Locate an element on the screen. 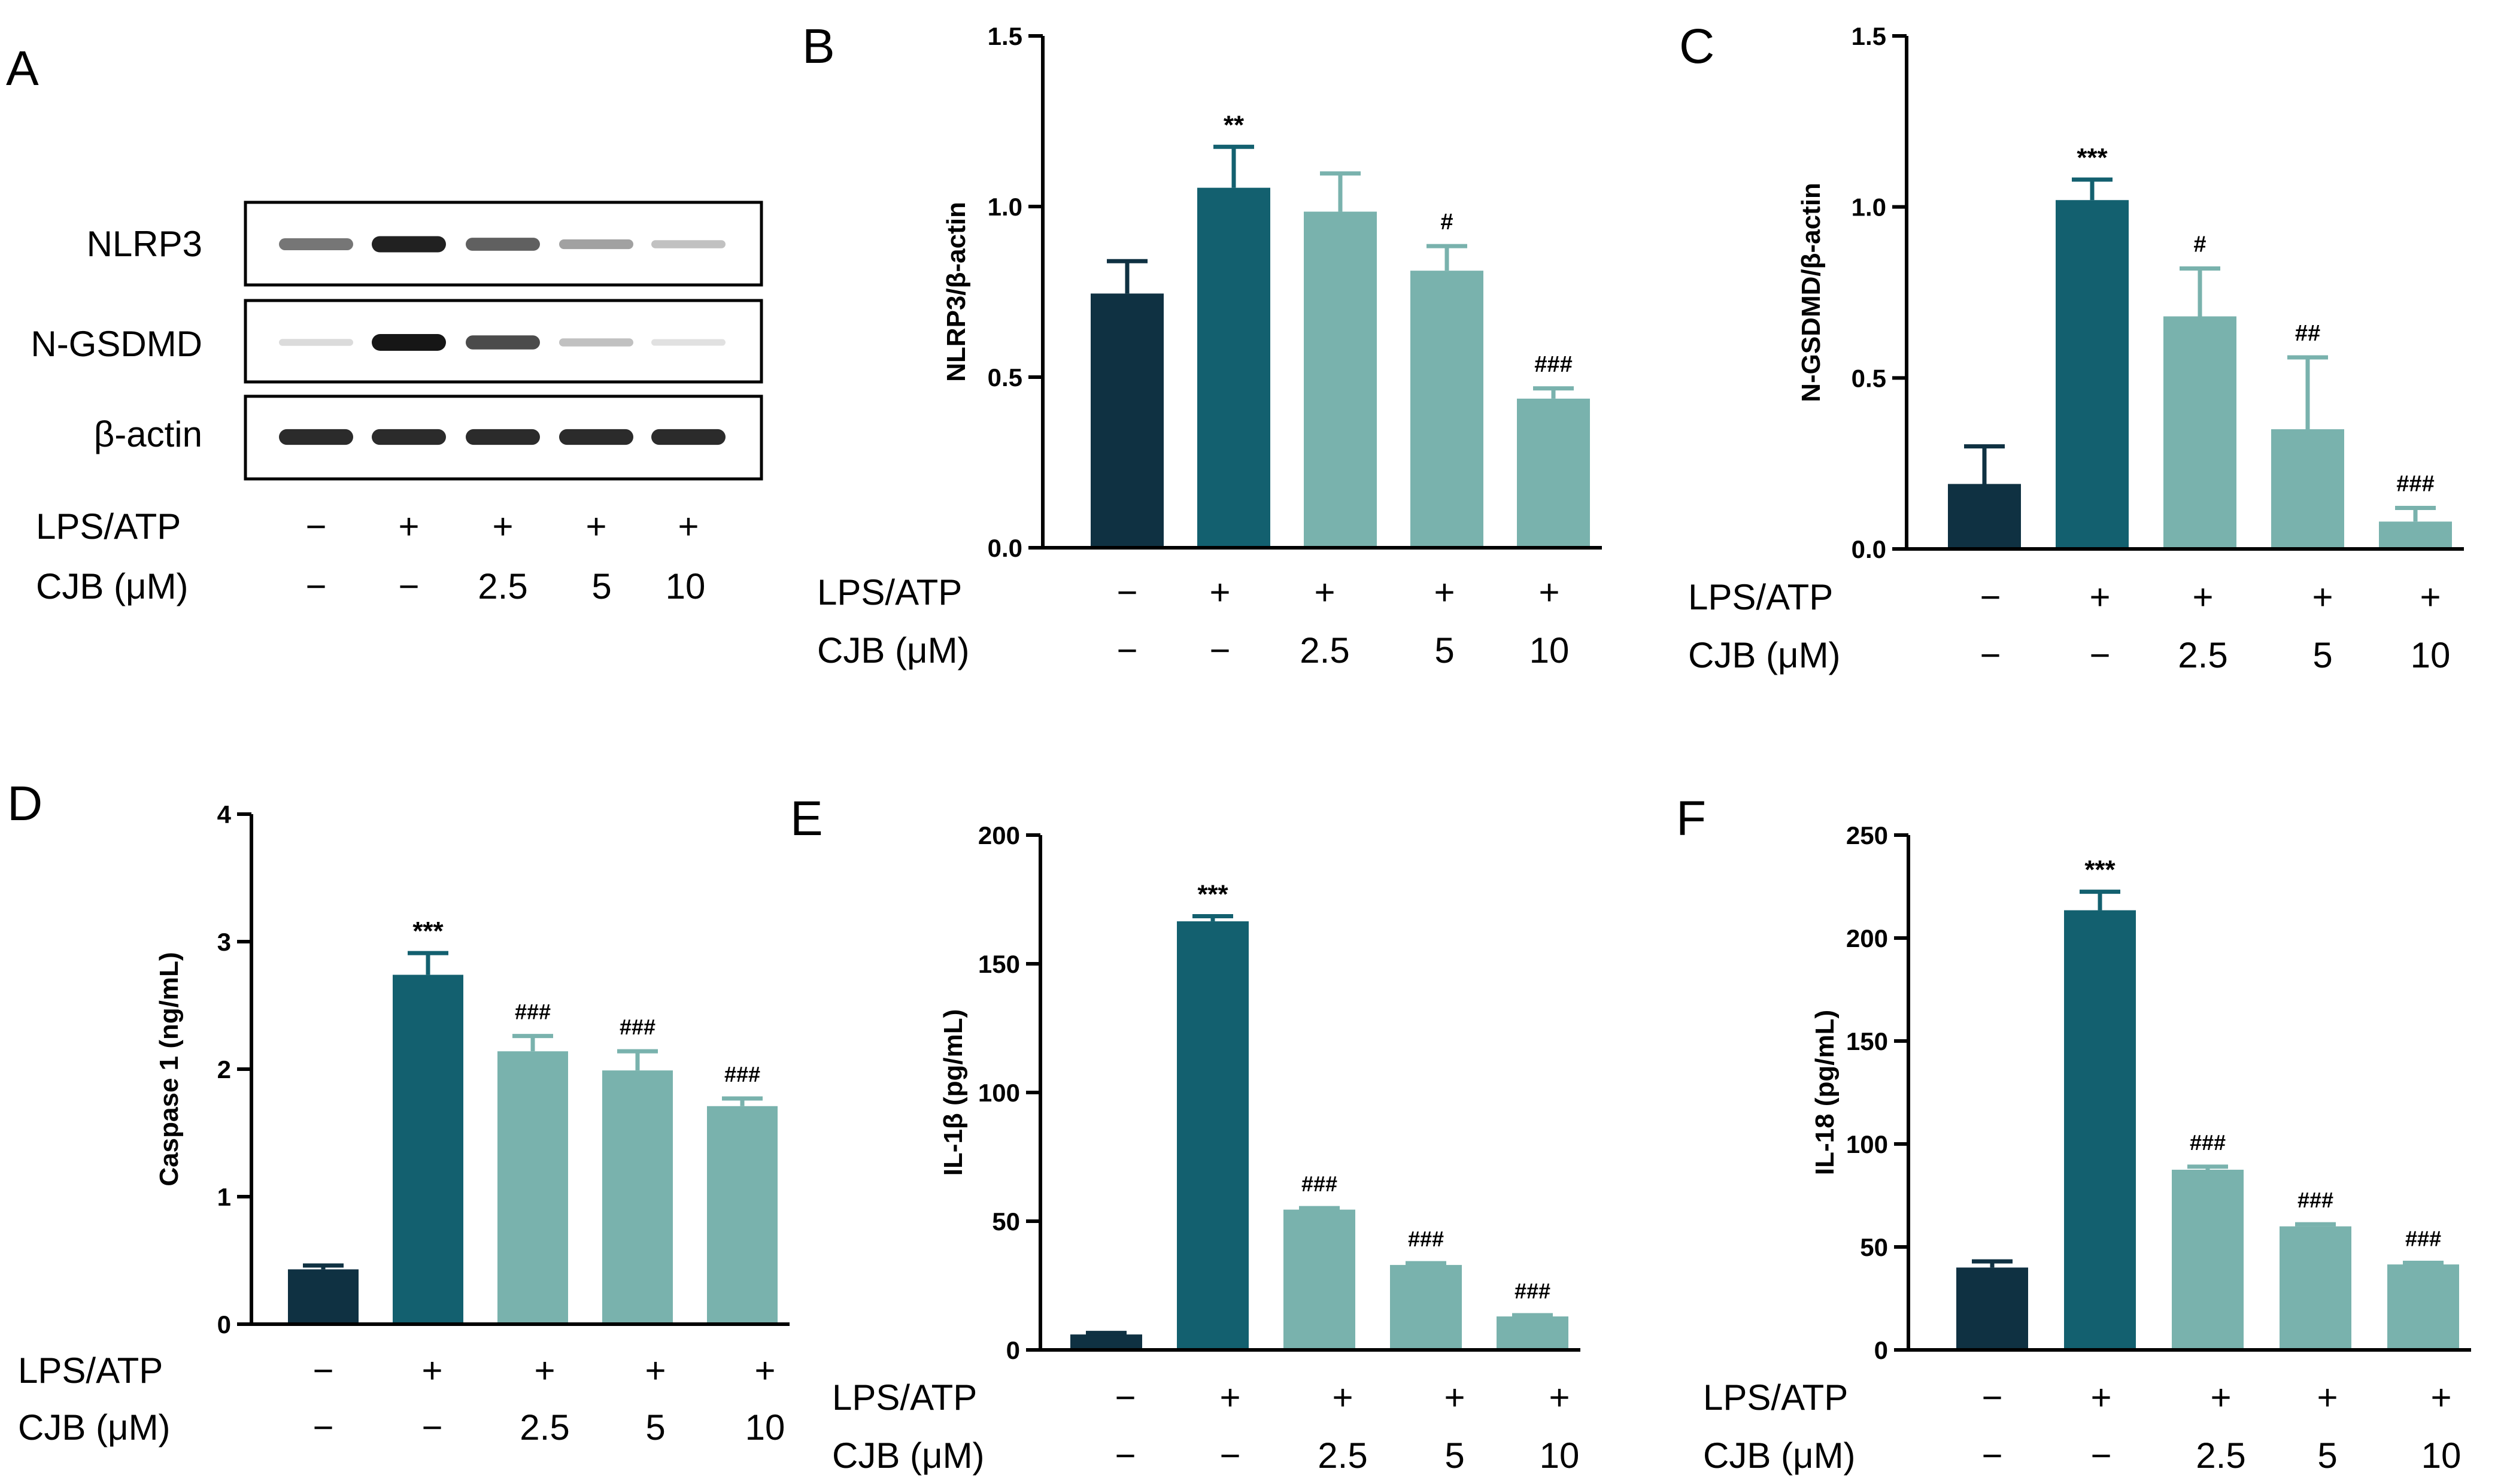 The image size is (2513, 1484). y-tick-label: 4 is located at coordinates (224, 814).